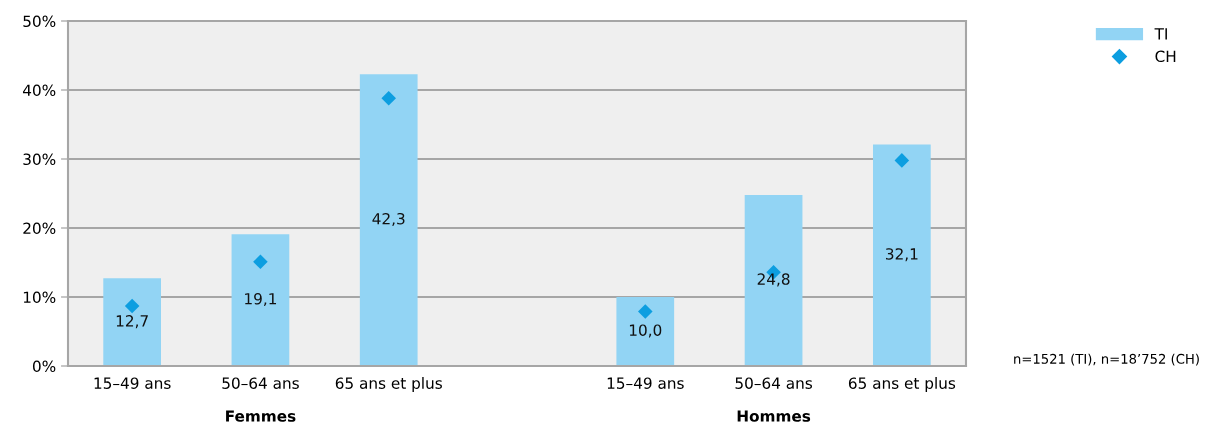 This screenshot has height=423, width=1206. I want to click on y-tick-label: 10%, so click(39, 297).